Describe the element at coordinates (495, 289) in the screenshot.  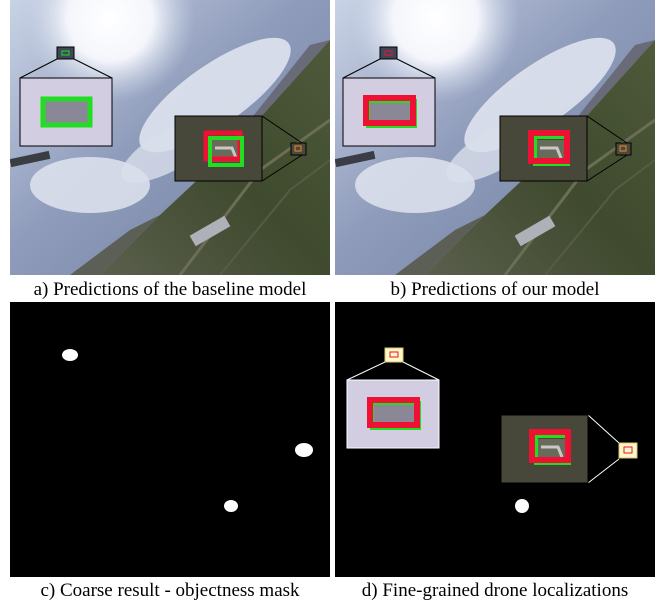
I see `caption-b: b) Predictions of our model` at that location.